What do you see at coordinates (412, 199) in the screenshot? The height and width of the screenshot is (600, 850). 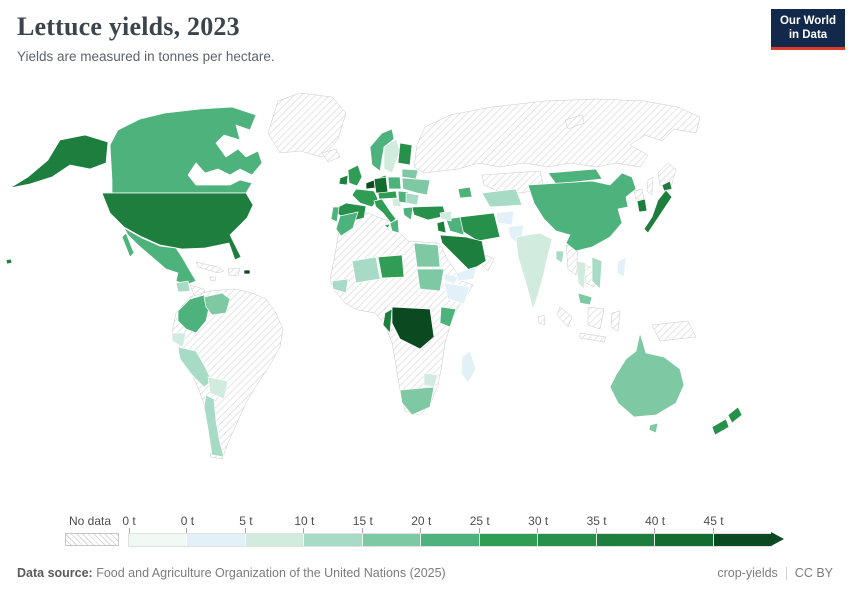 I see `country-romania-bulgaria` at bounding box center [412, 199].